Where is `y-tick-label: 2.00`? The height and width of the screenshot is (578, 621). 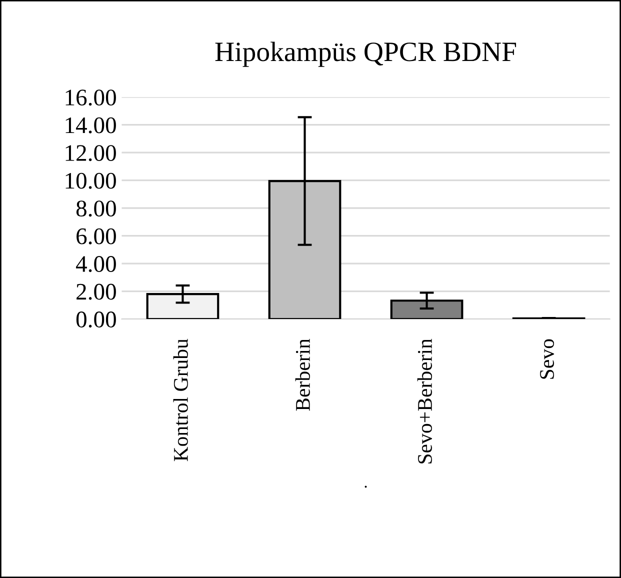 y-tick-label: 2.00 is located at coordinates (96, 292).